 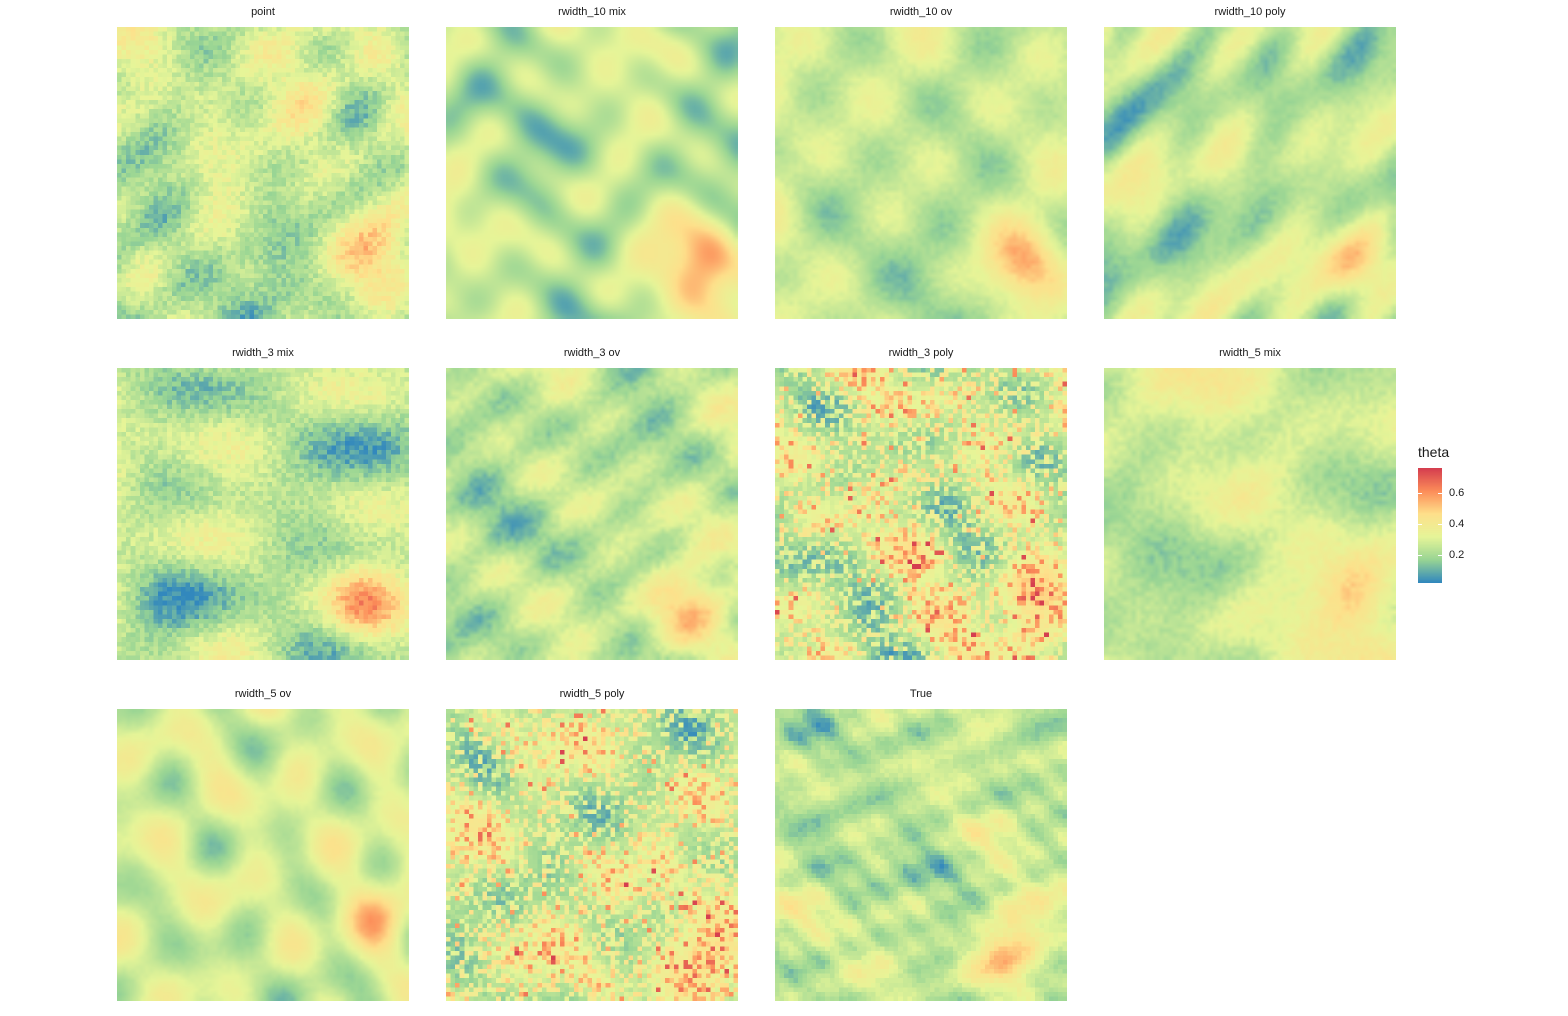 What do you see at coordinates (921, 12) in the screenshot?
I see `facet-title: rwidth_10 ov` at bounding box center [921, 12].